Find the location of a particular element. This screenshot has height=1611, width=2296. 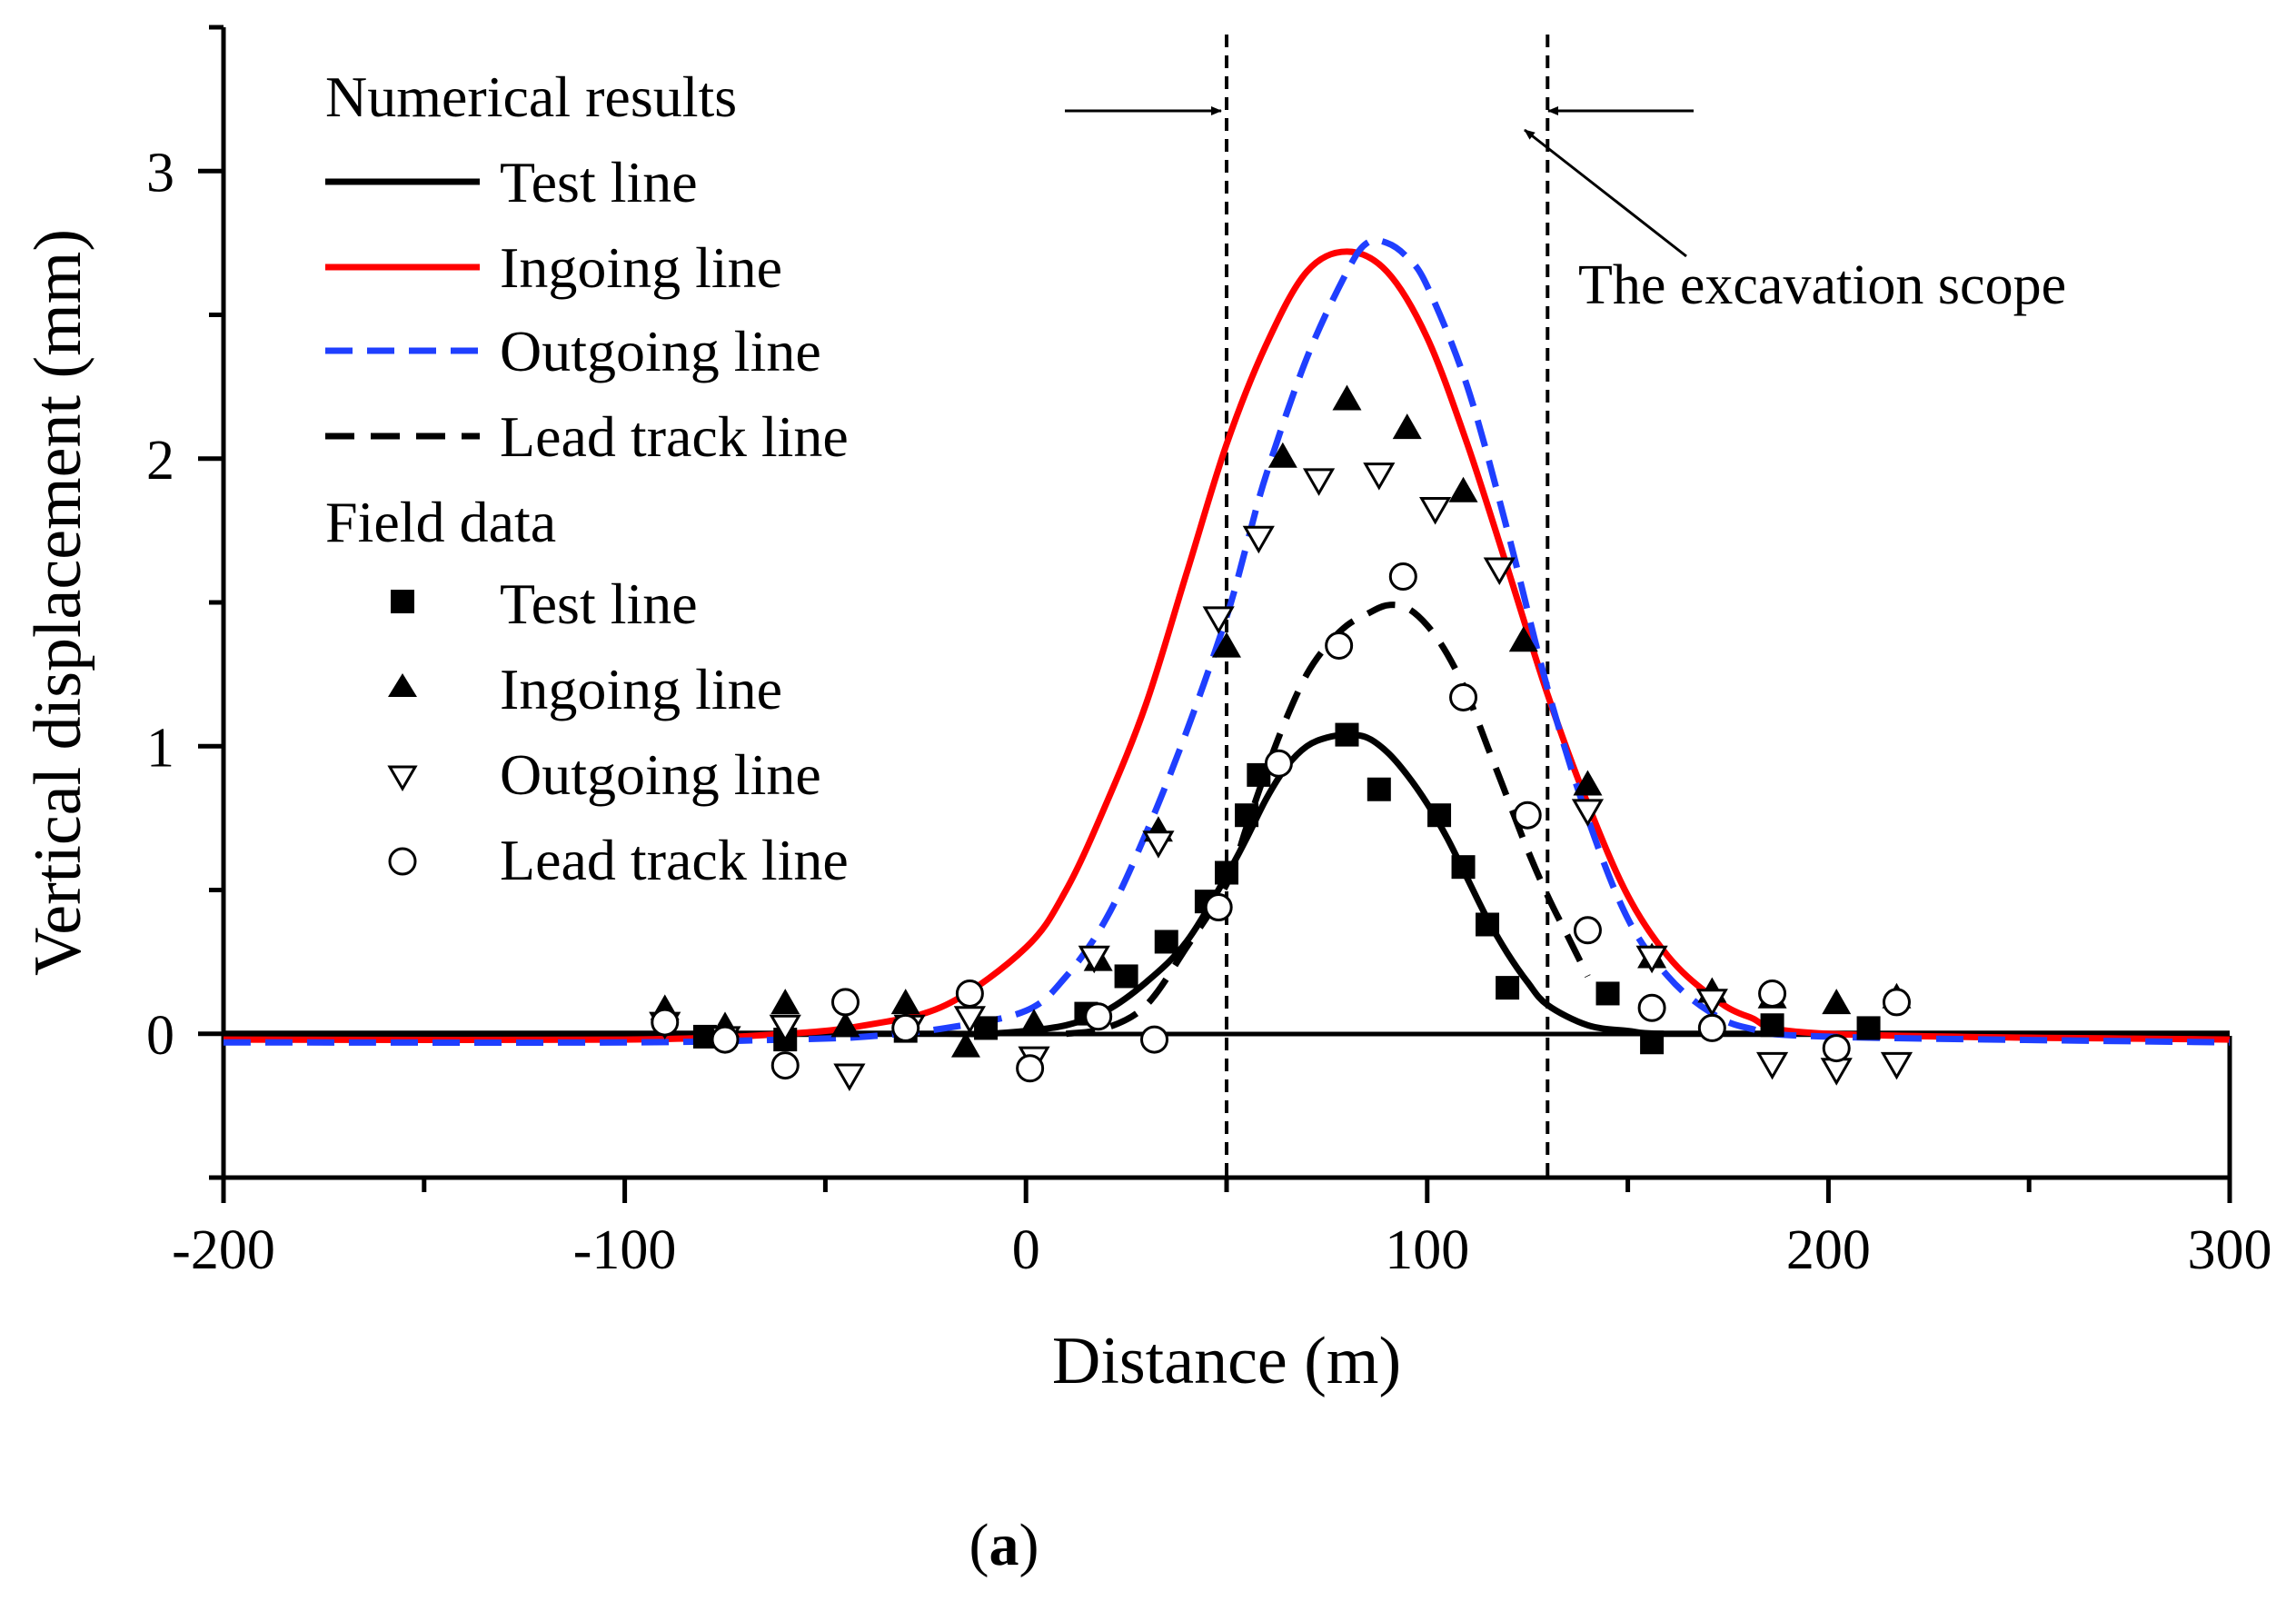

x-tick-label: -100 is located at coordinates (625, 1250).